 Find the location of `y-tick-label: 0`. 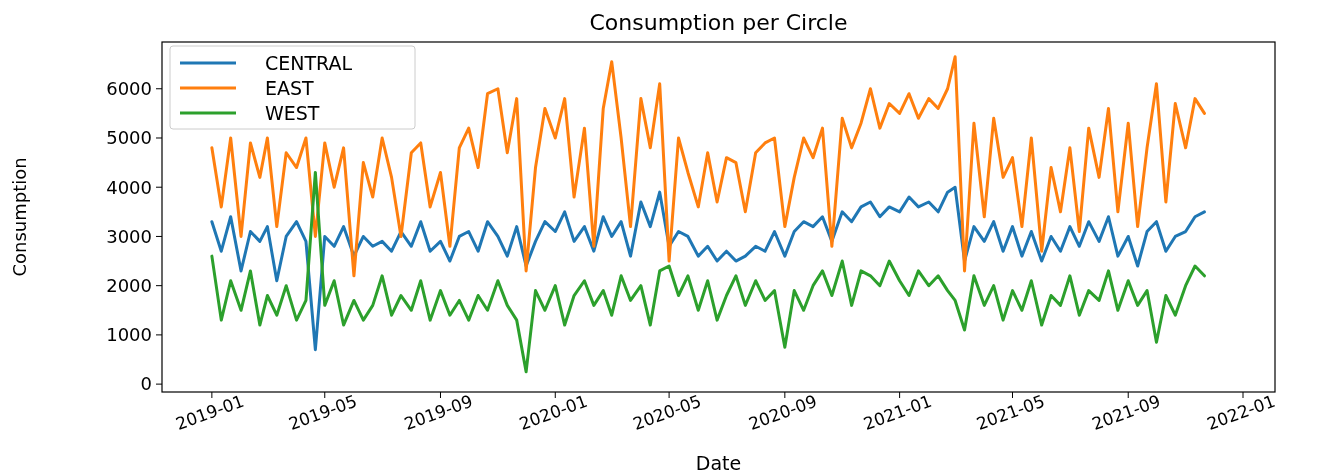

y-tick-label: 0 is located at coordinates (146, 384).